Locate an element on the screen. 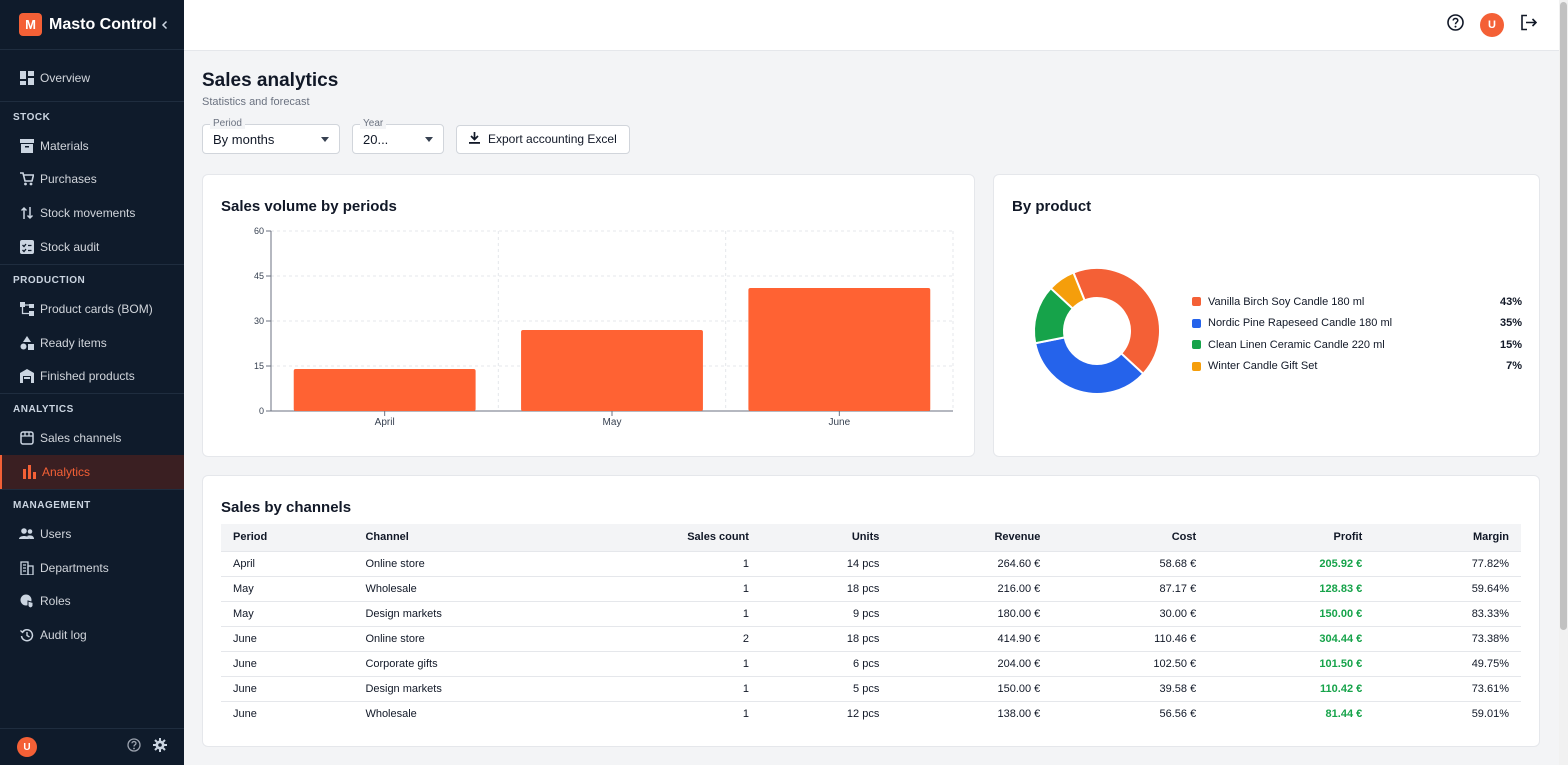 The width and height of the screenshot is (1568, 765). sidebar-item-label: Sales channels is located at coordinates (81, 438).